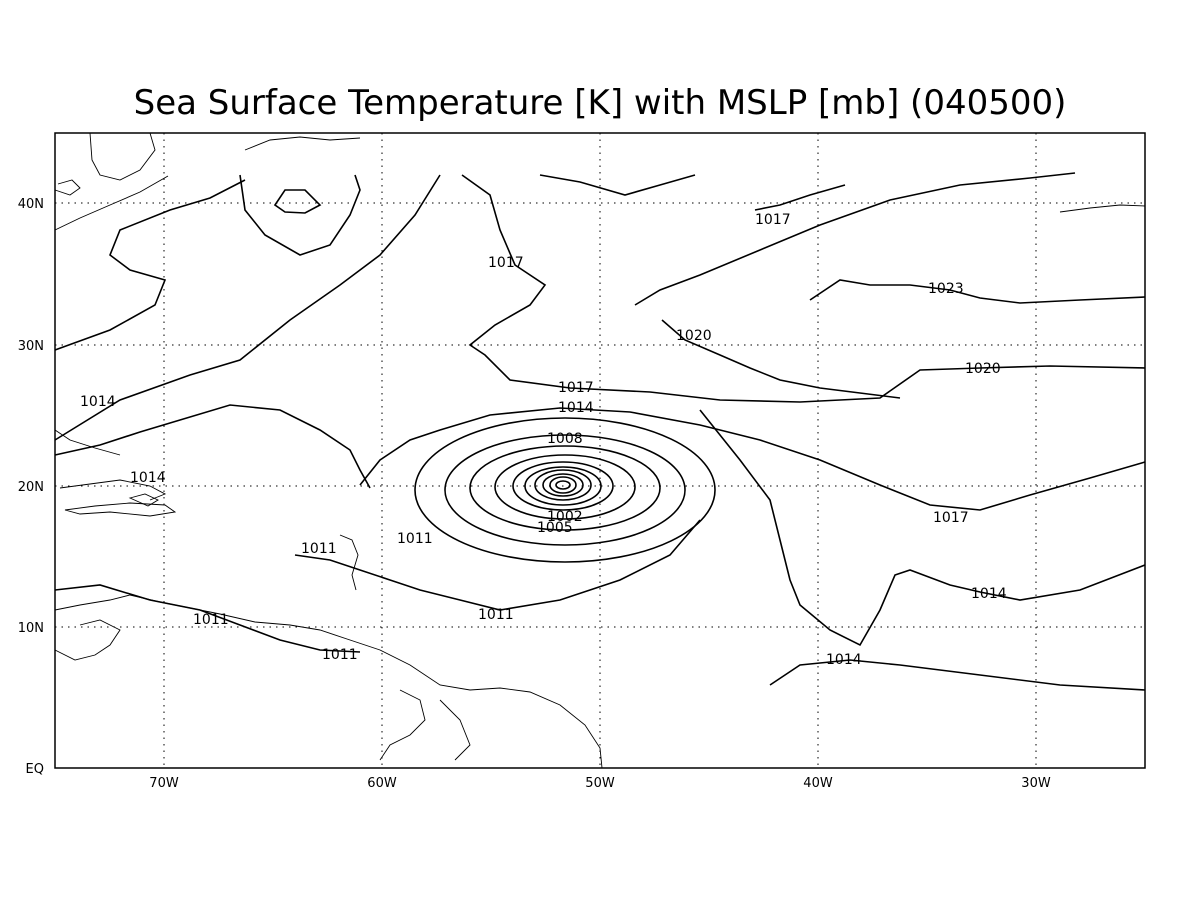 This screenshot has height=900, width=1200. I want to click on coast-azores-region, so click(1102, 208).